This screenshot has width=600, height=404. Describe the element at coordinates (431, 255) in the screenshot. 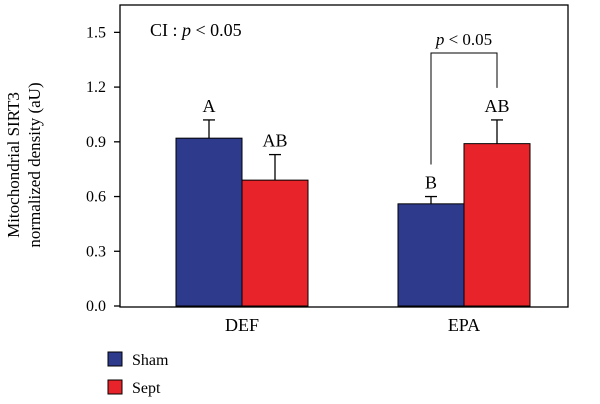

I see `bar-sham-epa` at that location.